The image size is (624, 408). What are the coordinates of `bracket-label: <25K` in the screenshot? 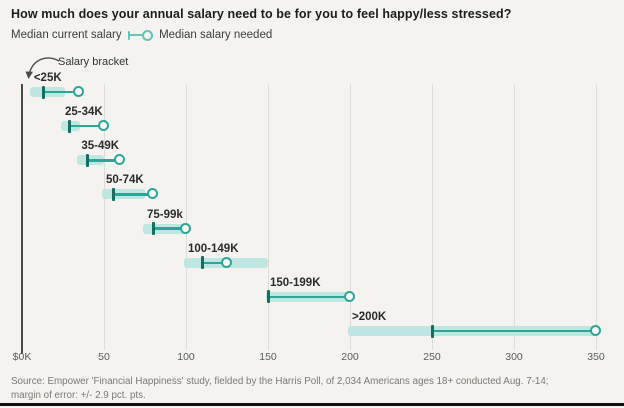 It's located at (47, 78).